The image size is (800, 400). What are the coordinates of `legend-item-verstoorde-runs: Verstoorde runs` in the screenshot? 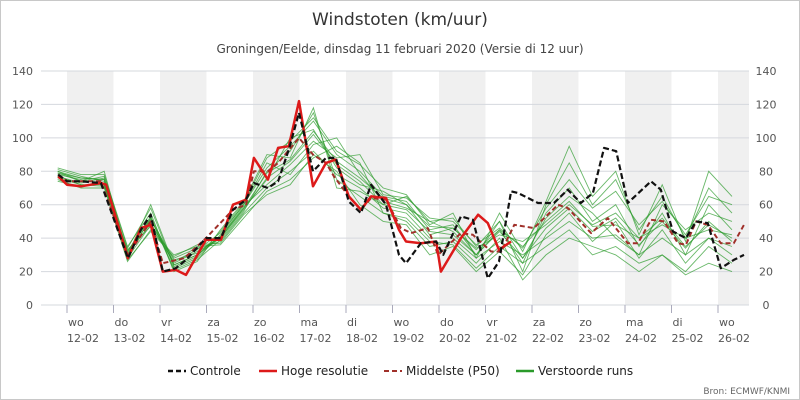 It's located at (574, 371).